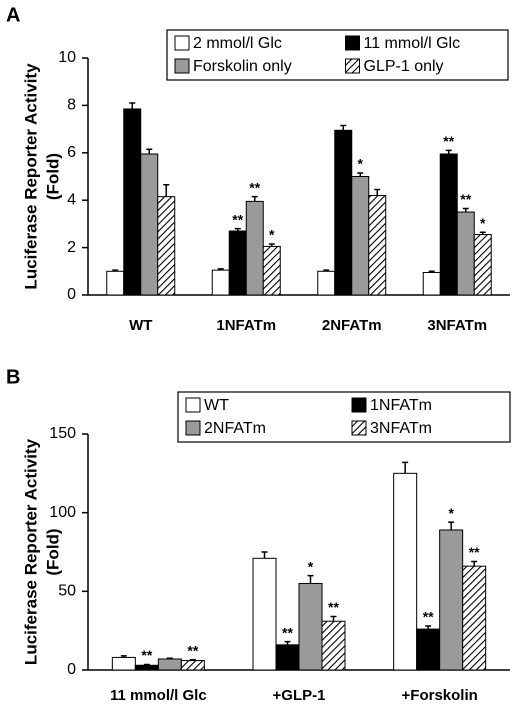 This screenshot has height=710, width=520. Describe the element at coordinates (13, 15) in the screenshot. I see `panel-label: A` at that location.